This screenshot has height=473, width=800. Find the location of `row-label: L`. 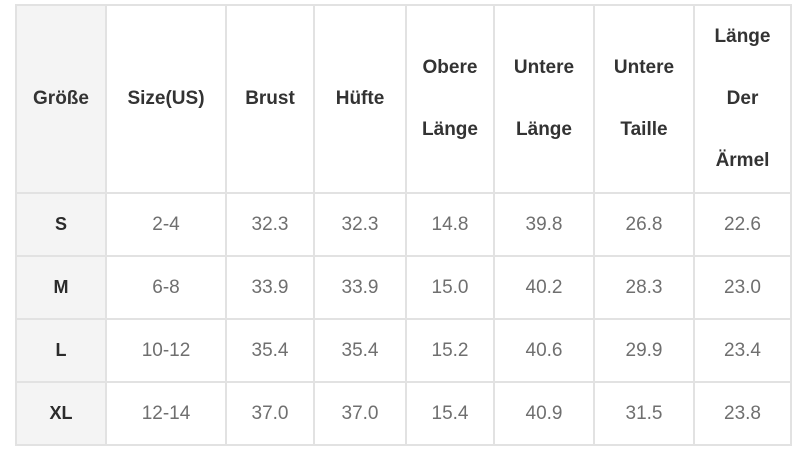

row-label: L is located at coordinates (61, 350).